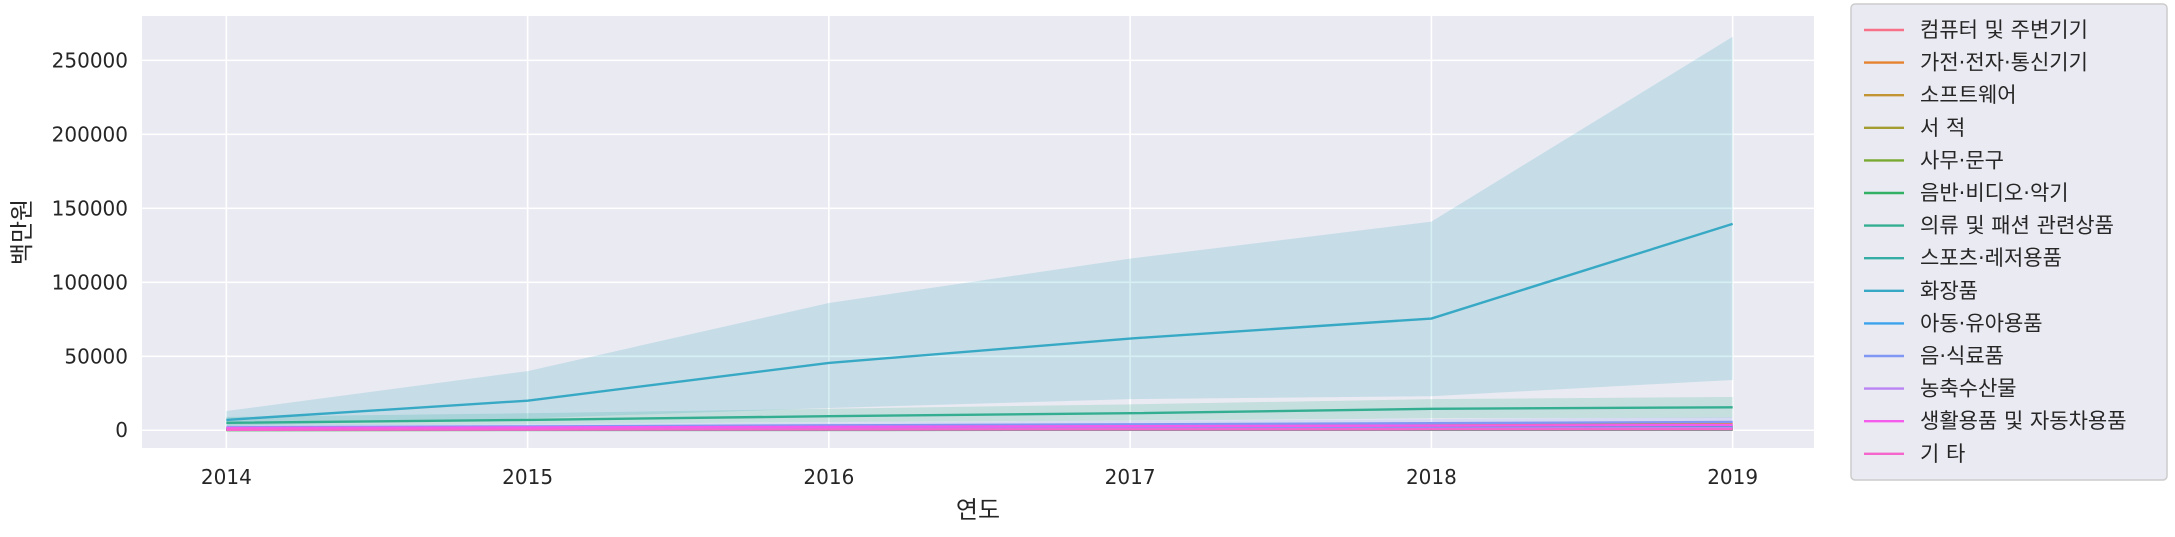 The height and width of the screenshot is (537, 2175). Describe the element at coordinates (1968, 389) in the screenshot. I see `legend-label: 농축수산물` at that location.